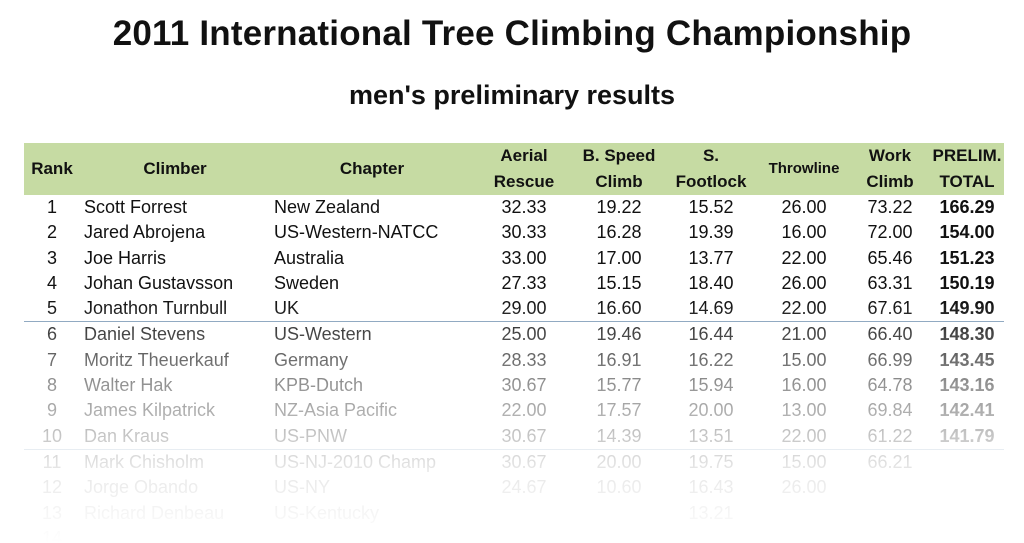 The width and height of the screenshot is (1024, 543). What do you see at coordinates (711, 181) in the screenshot?
I see `col-header-footlock-line2: Footlock` at bounding box center [711, 181].